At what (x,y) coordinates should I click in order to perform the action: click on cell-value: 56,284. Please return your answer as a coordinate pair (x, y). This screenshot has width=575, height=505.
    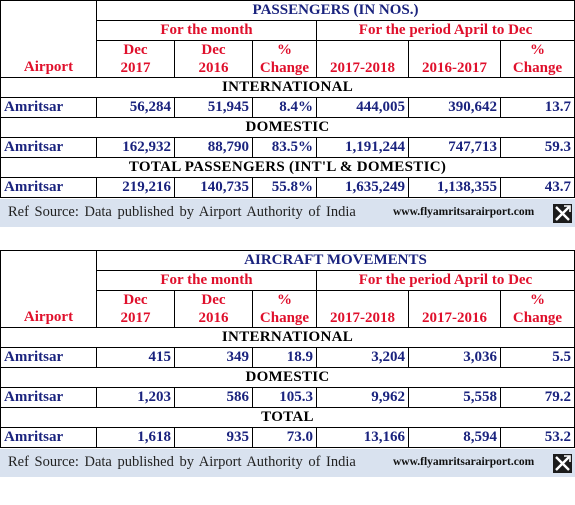
    Looking at the image, I should click on (135, 107).